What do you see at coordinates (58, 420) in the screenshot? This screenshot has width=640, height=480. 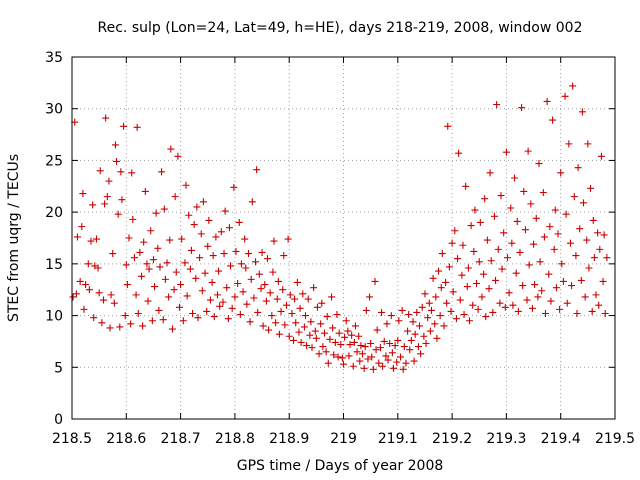 I see `y-tick-label: 0` at bounding box center [58, 420].